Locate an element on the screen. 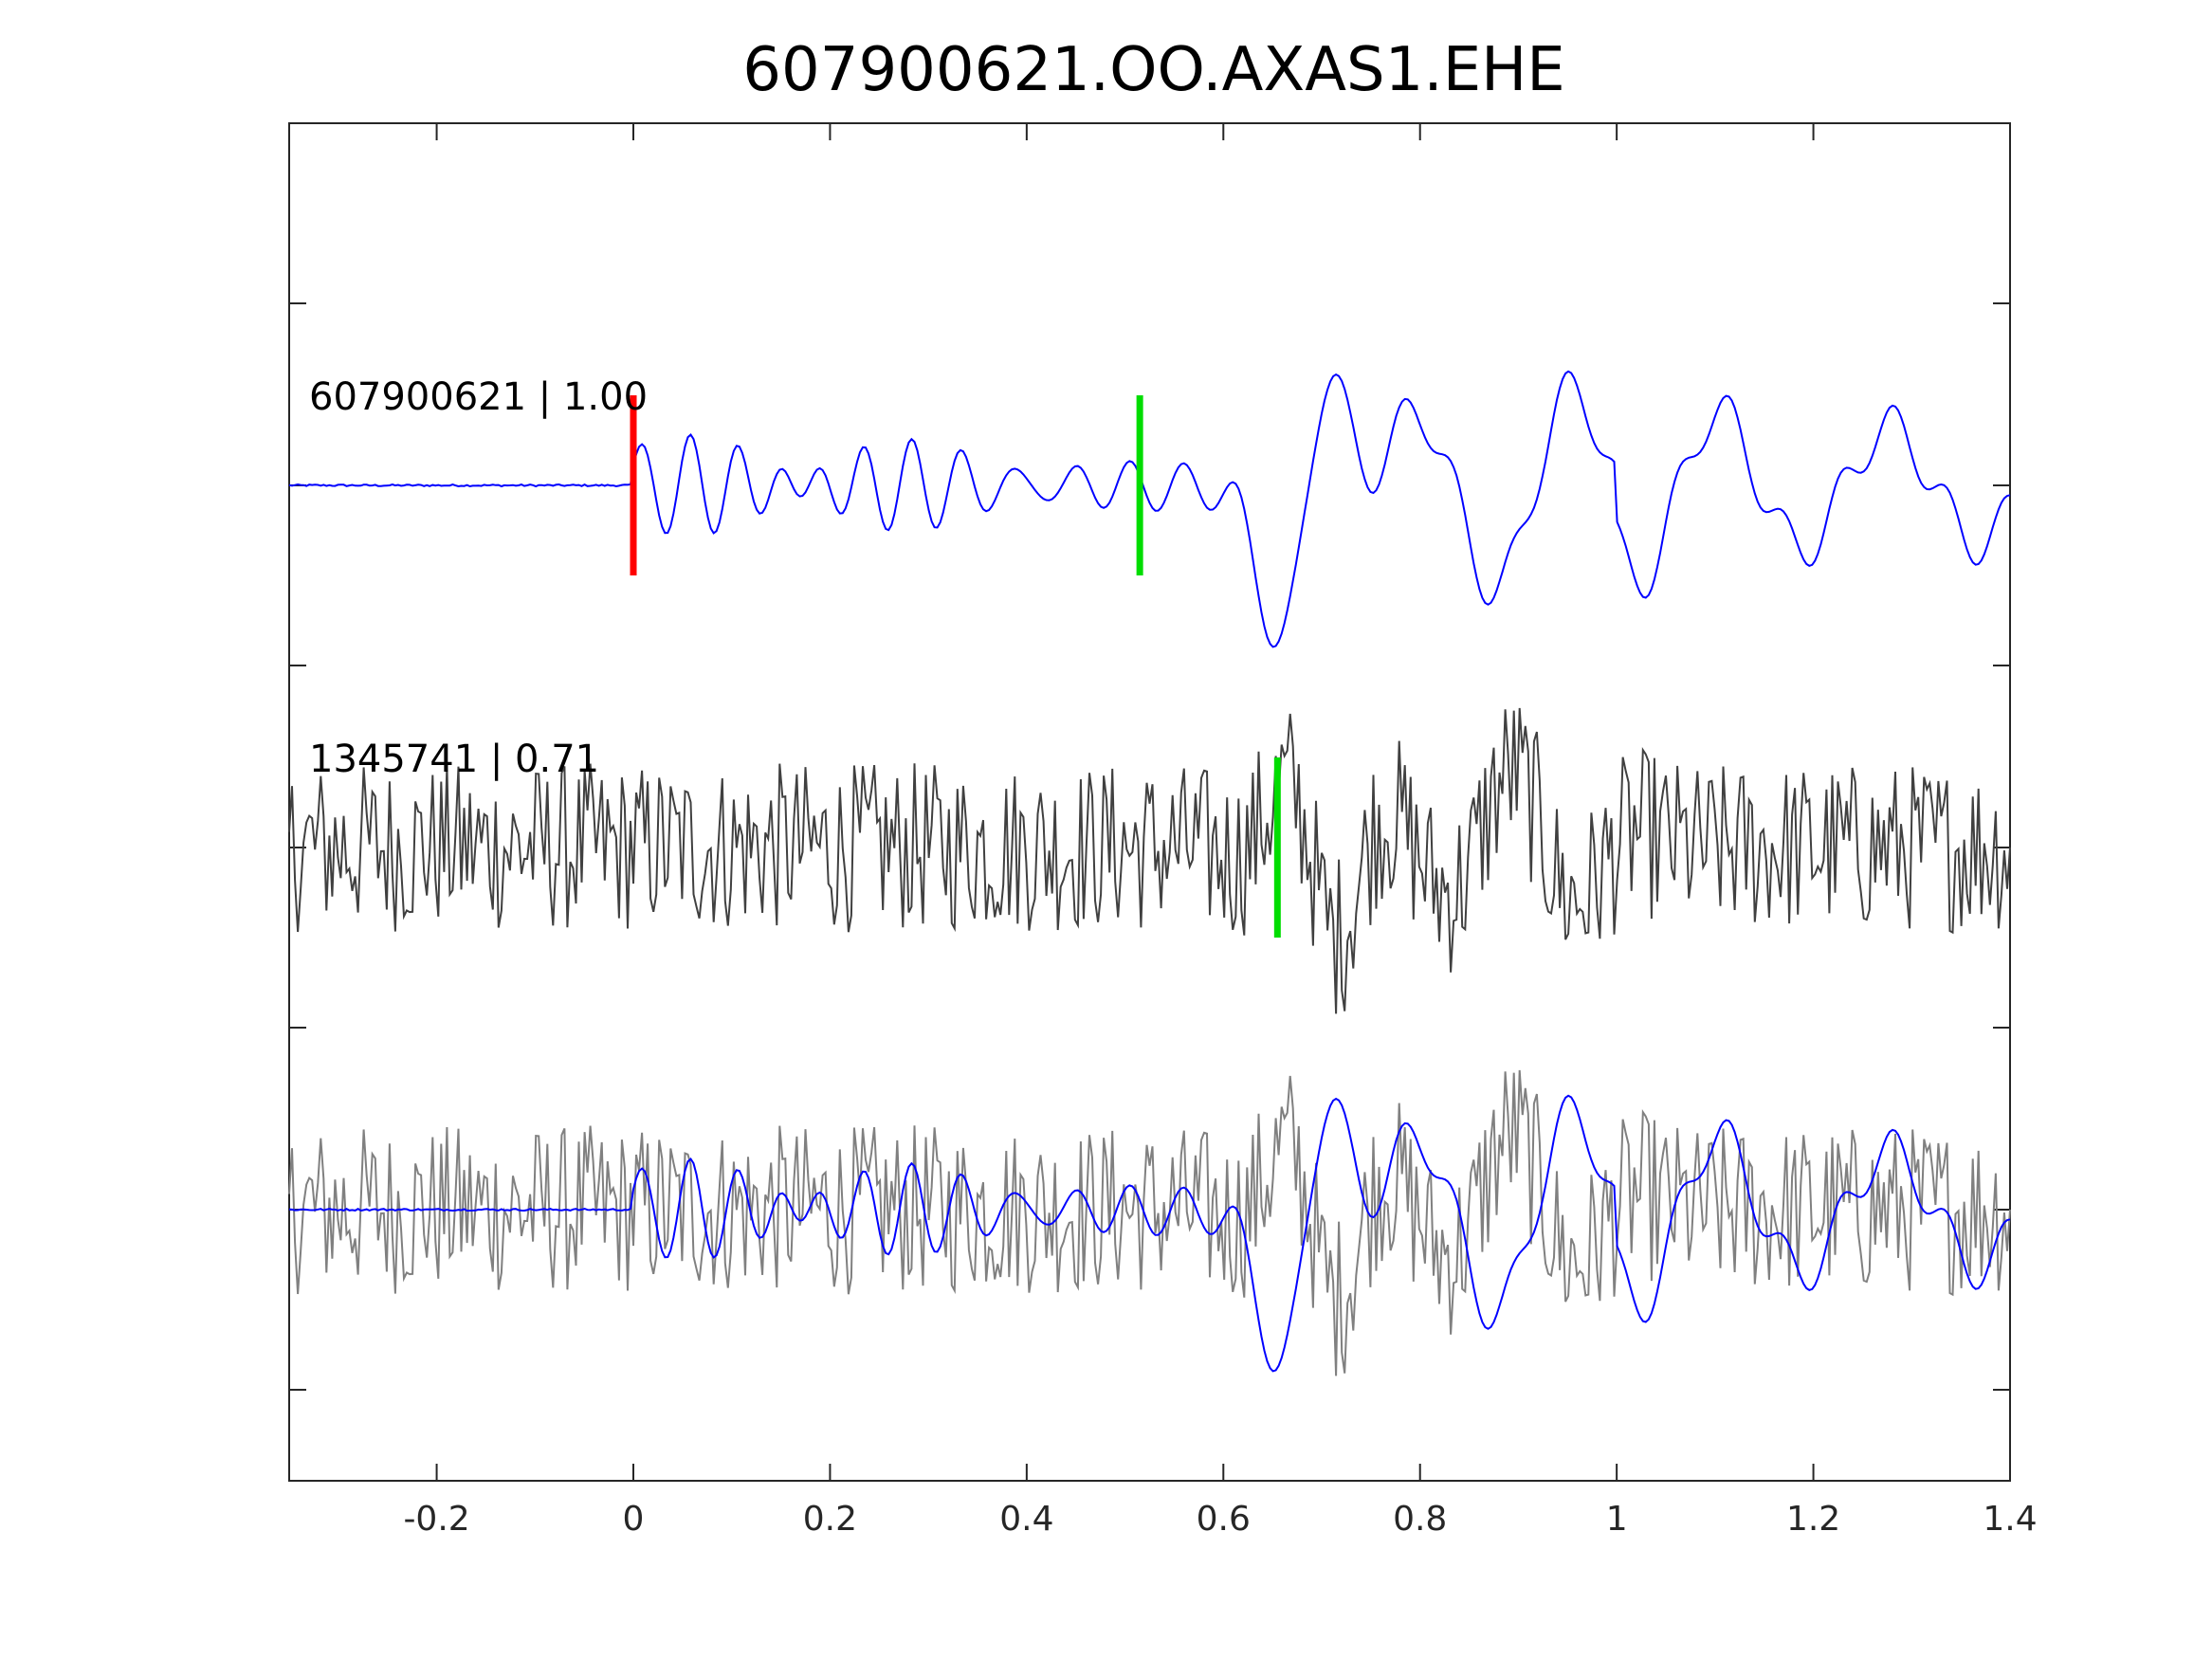 This screenshot has height=1659, width=2212. trace-label-1: 607900621 | 1.00 is located at coordinates (478, 397).